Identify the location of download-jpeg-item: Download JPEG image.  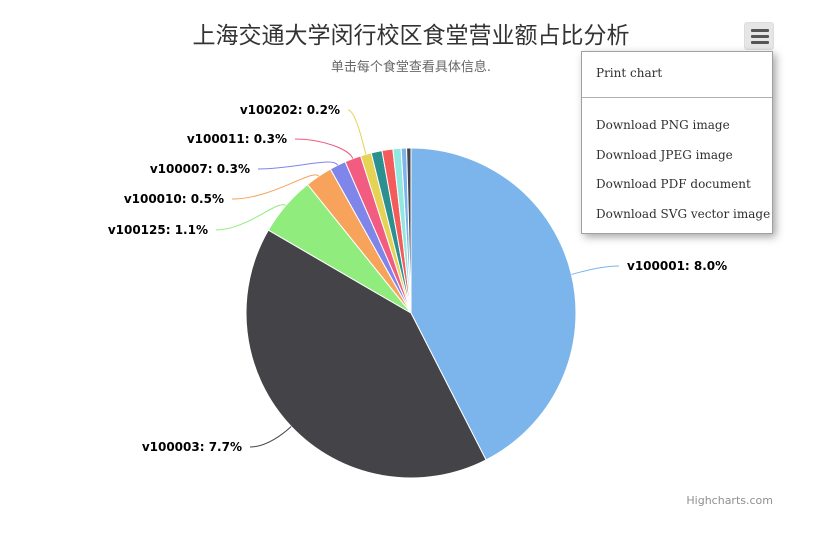
(664, 155).